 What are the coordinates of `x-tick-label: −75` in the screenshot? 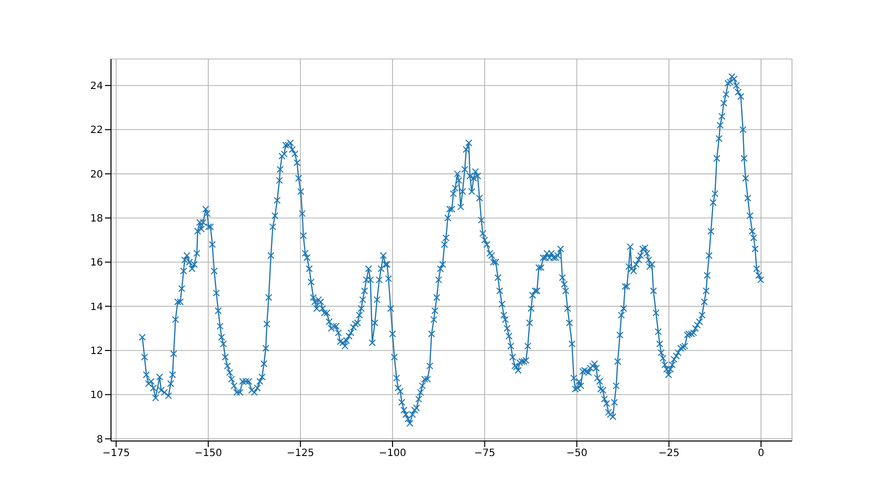 It's located at (485, 454).